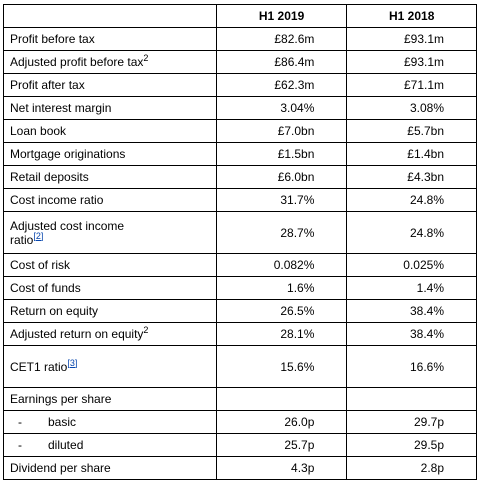 This screenshot has width=479, height=480. What do you see at coordinates (281, 108) in the screenshot?
I see `value-cell: 3.04%` at bounding box center [281, 108].